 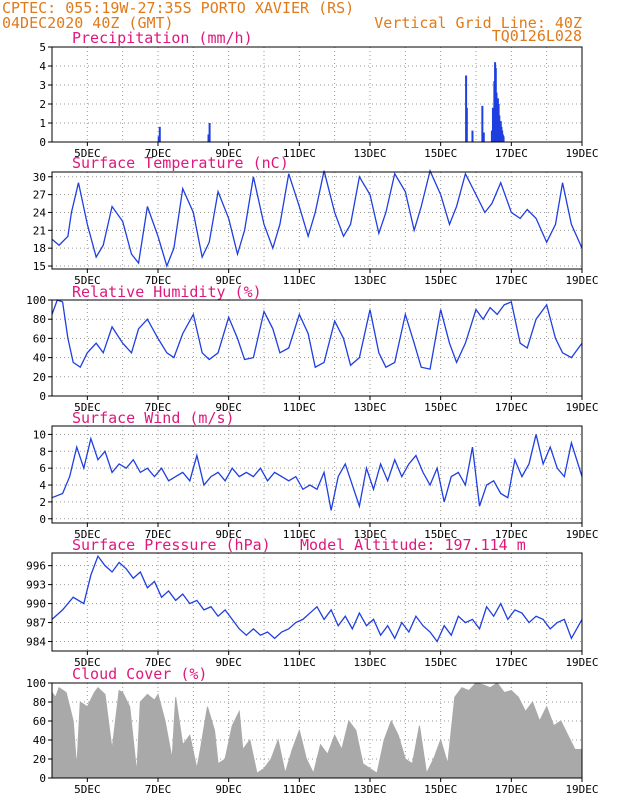 I want to click on y-tick-label: 990, so click(x=36, y=604).